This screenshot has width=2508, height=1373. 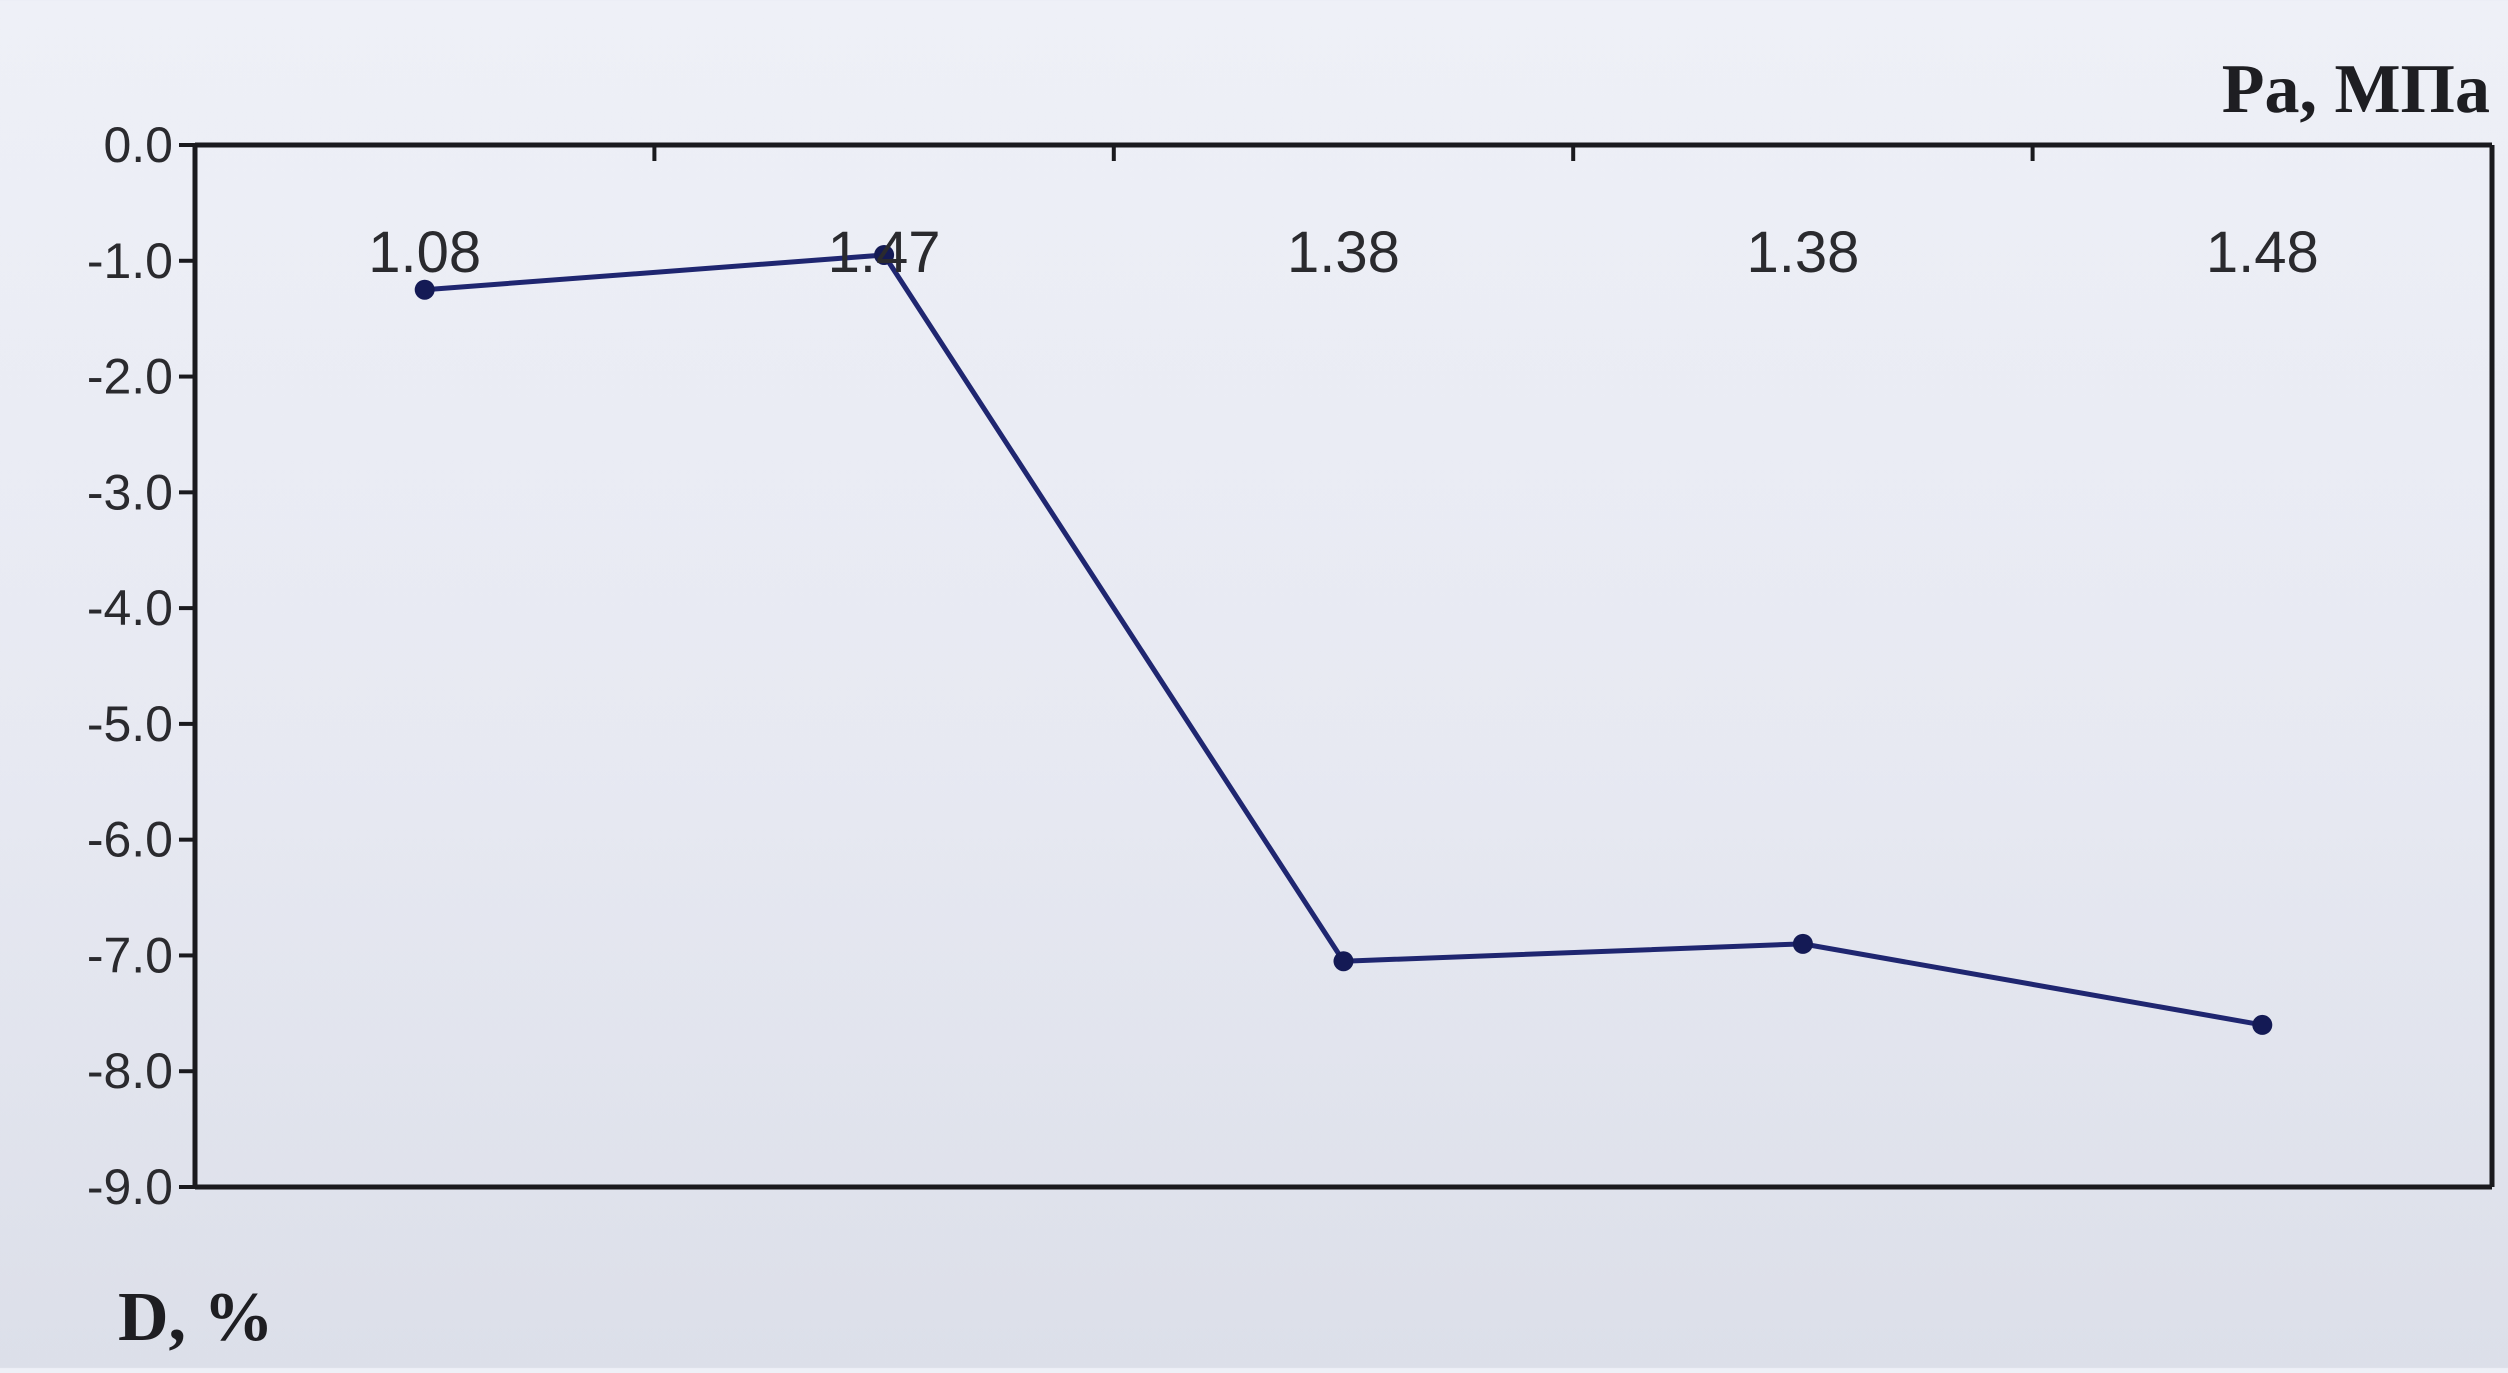 I want to click on x-category-label: 1.48, so click(x=2262, y=252).